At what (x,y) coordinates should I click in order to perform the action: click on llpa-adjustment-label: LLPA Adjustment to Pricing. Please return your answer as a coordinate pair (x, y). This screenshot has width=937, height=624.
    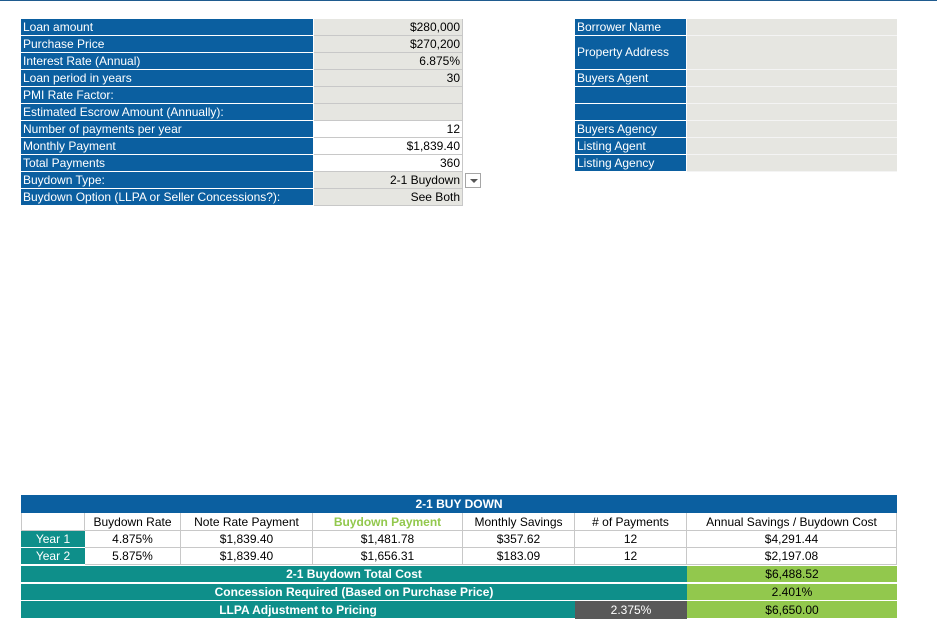
    Looking at the image, I should click on (298, 610).